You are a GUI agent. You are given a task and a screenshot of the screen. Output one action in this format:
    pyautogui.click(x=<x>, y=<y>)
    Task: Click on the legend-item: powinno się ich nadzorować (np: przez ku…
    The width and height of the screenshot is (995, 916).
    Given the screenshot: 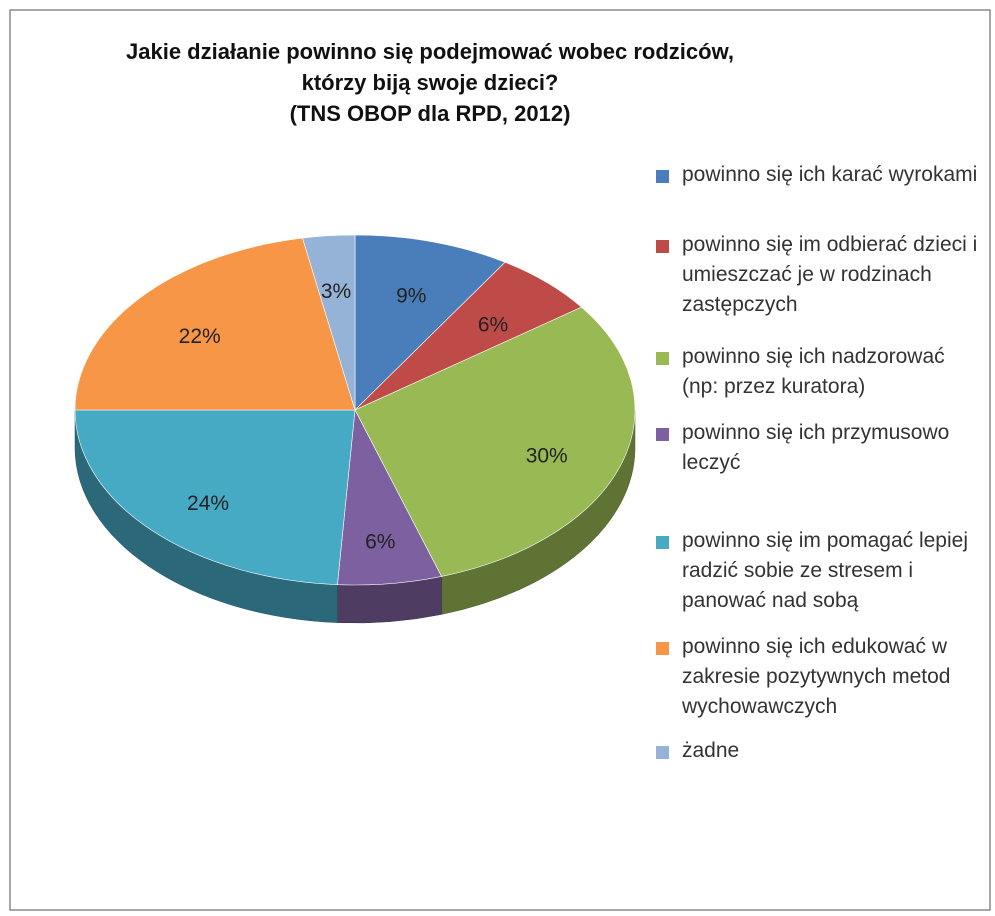 What is the action you would take?
    pyautogui.click(x=817, y=372)
    